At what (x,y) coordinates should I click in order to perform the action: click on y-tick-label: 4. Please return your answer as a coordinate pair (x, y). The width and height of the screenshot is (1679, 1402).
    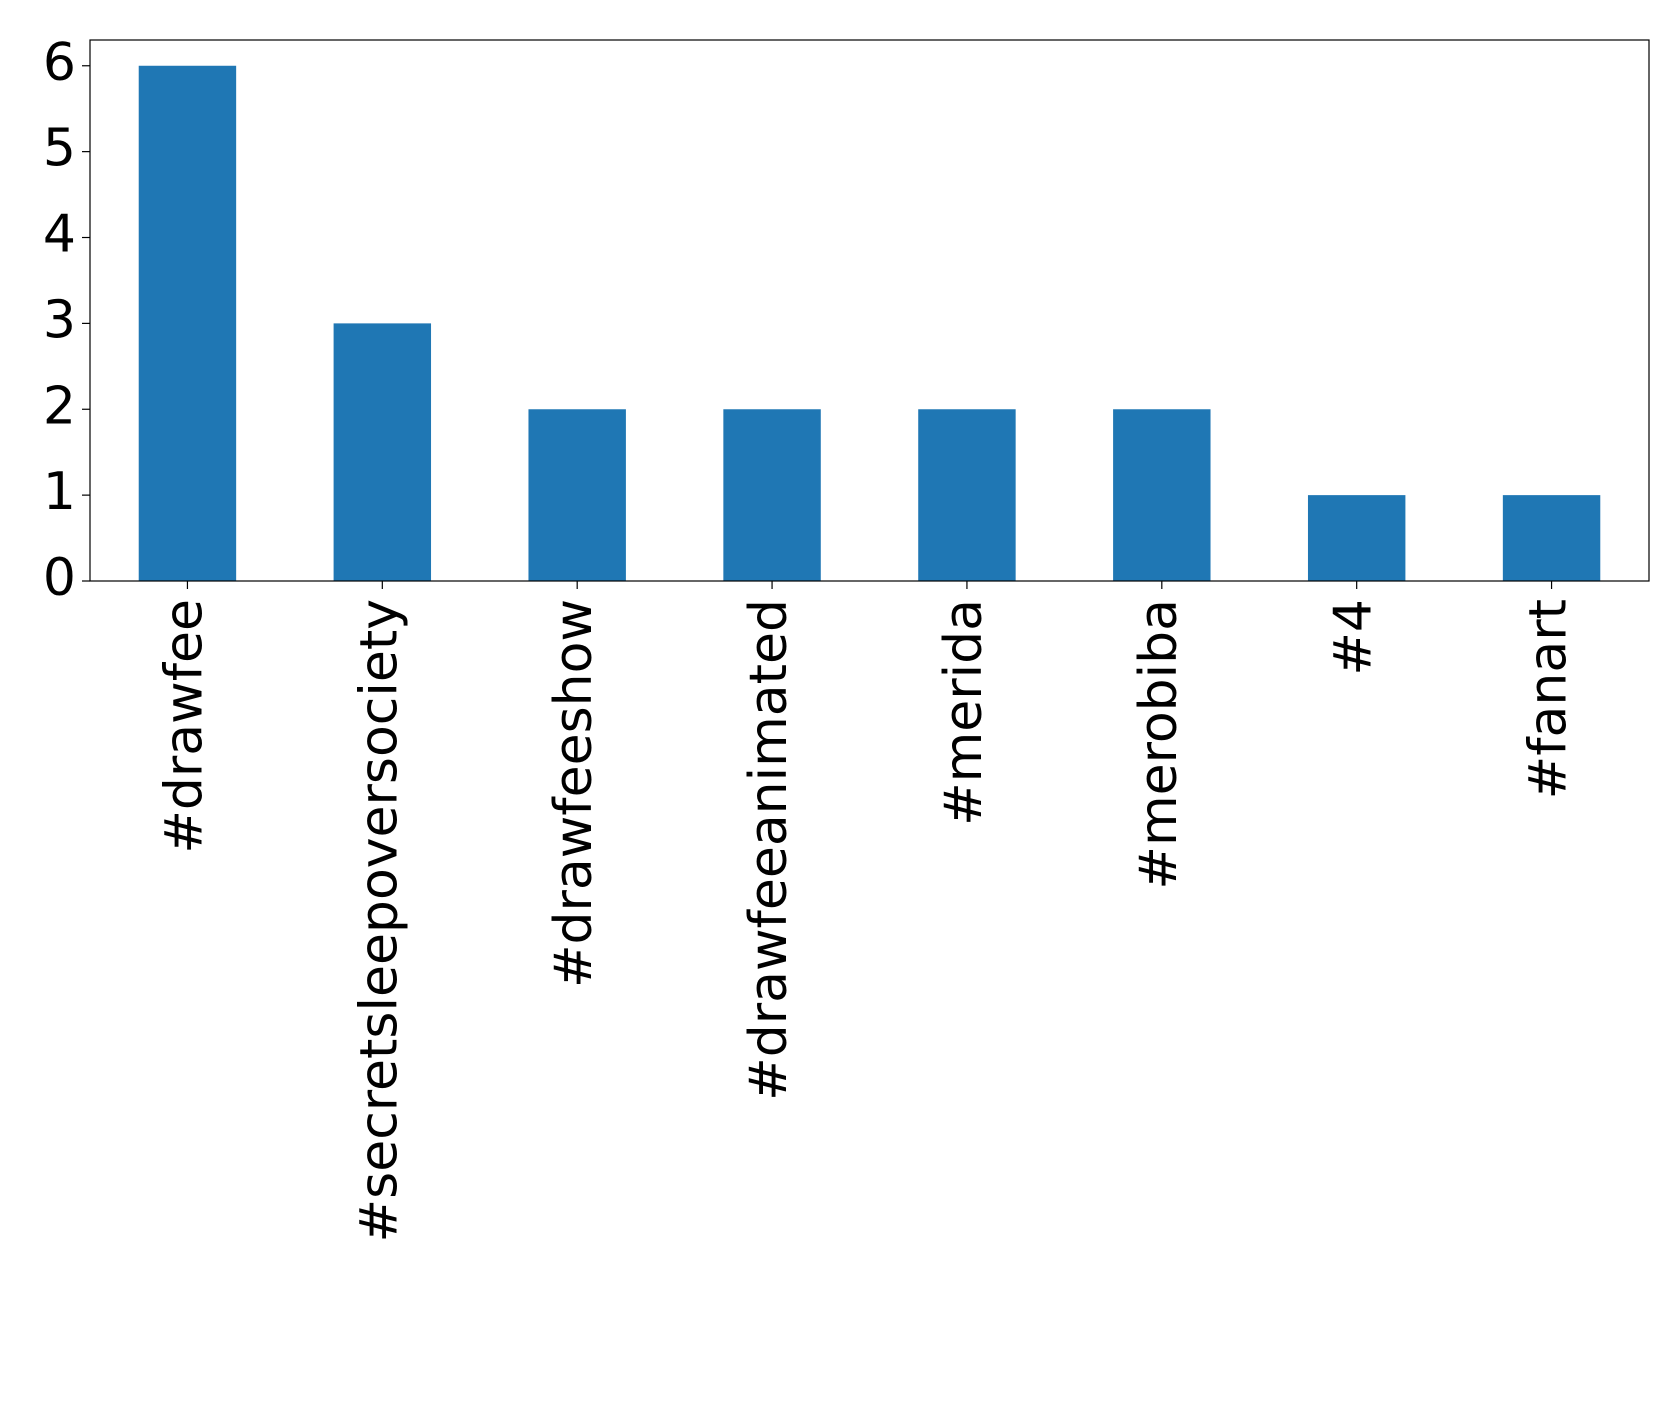
    Looking at the image, I should click on (59, 235).